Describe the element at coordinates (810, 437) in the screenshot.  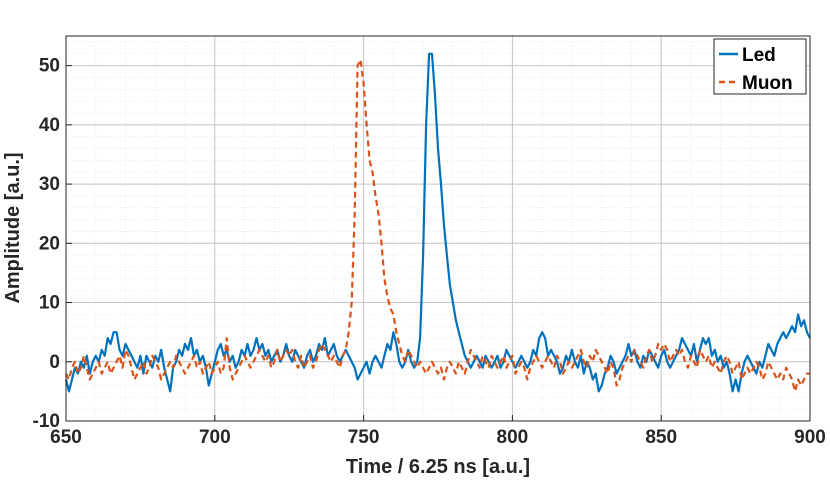
I see `x-tick-label: 900` at that location.